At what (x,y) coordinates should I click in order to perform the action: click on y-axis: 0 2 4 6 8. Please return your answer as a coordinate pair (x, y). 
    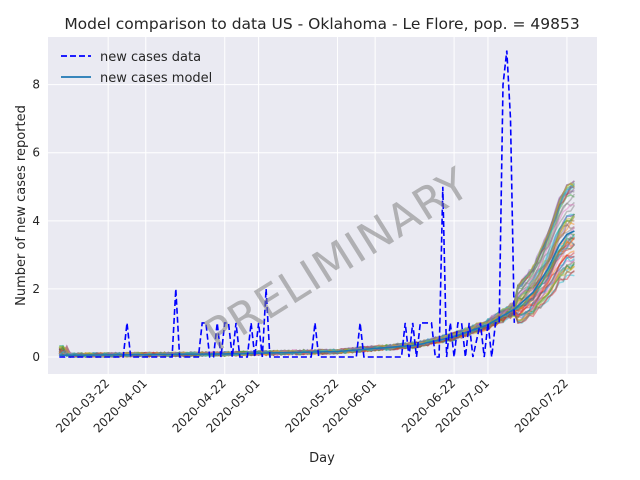
    Looking at the image, I should click on (36, 221).